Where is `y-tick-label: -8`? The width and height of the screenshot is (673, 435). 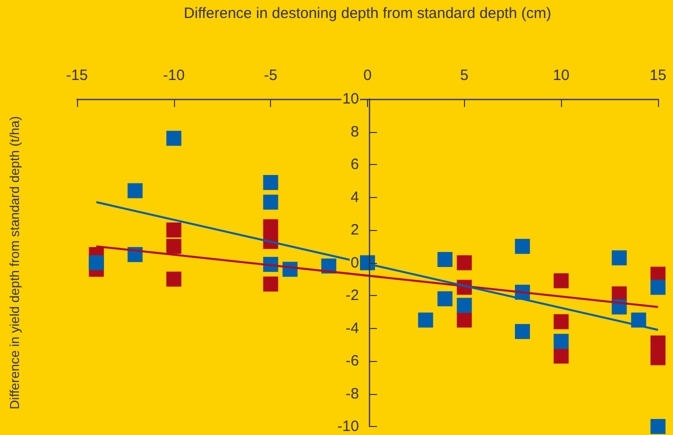 y-tick-label: -8 is located at coordinates (352, 393).